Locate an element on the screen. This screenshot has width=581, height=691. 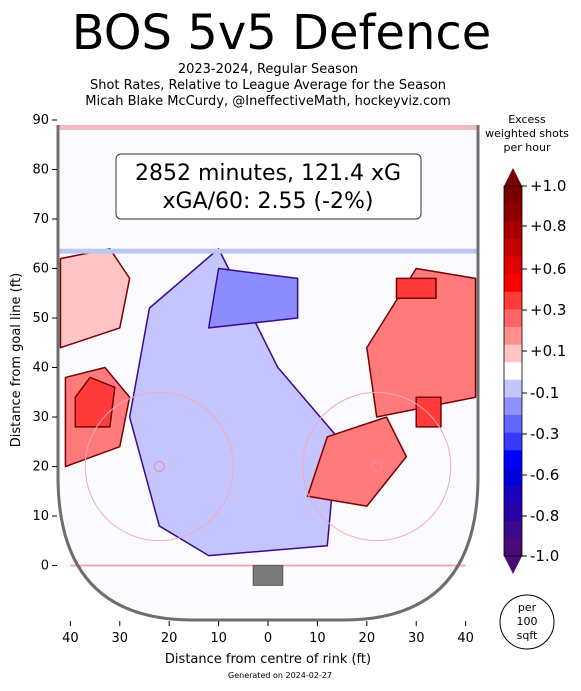
badge-sqft: sqft is located at coordinates (527, 635).